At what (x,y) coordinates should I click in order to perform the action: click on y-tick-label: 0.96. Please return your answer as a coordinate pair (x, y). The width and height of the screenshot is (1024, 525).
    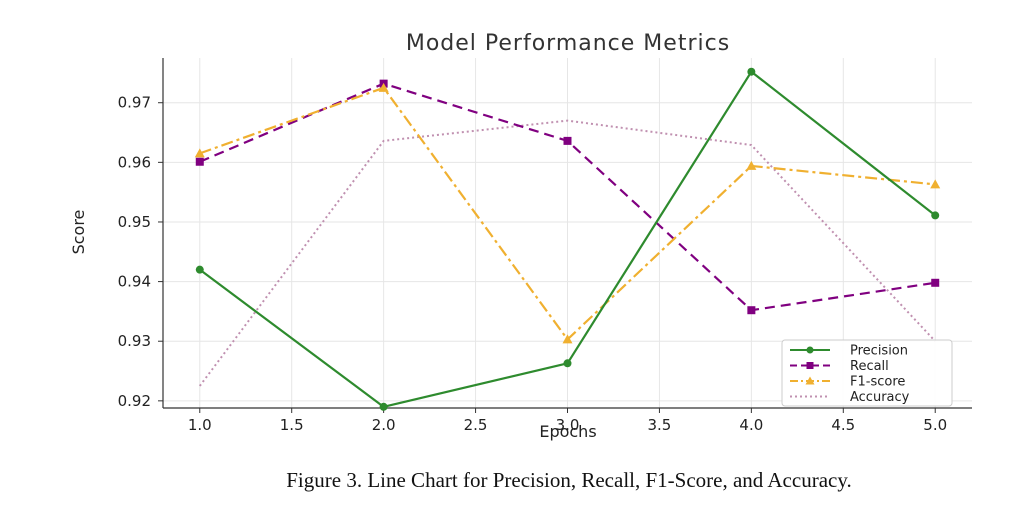
    Looking at the image, I should click on (134, 162).